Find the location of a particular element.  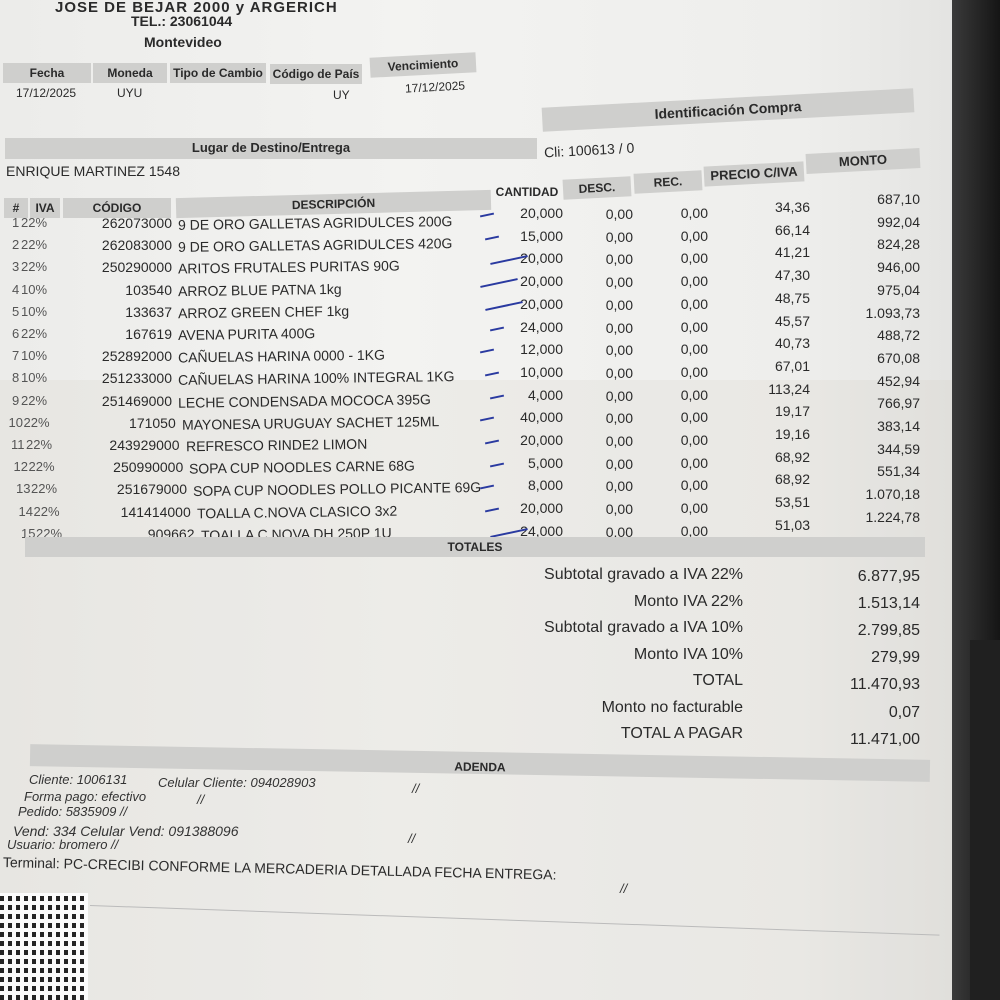

row-descripcion: CAÑUELAS HARINA 0000 - 1KG is located at coordinates (281, 356).